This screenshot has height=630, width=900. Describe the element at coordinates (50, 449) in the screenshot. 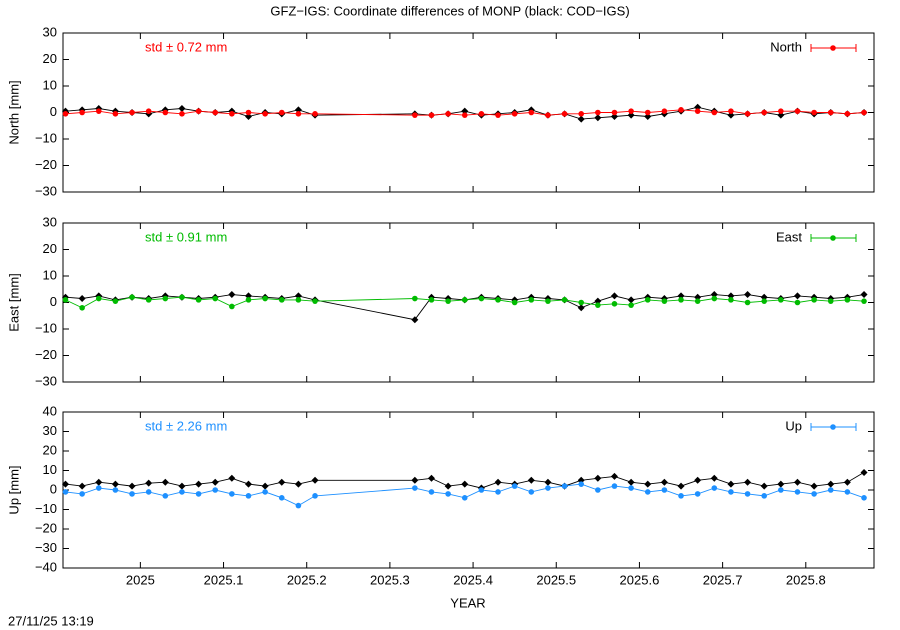

I see `y-tick-label: 20` at that location.